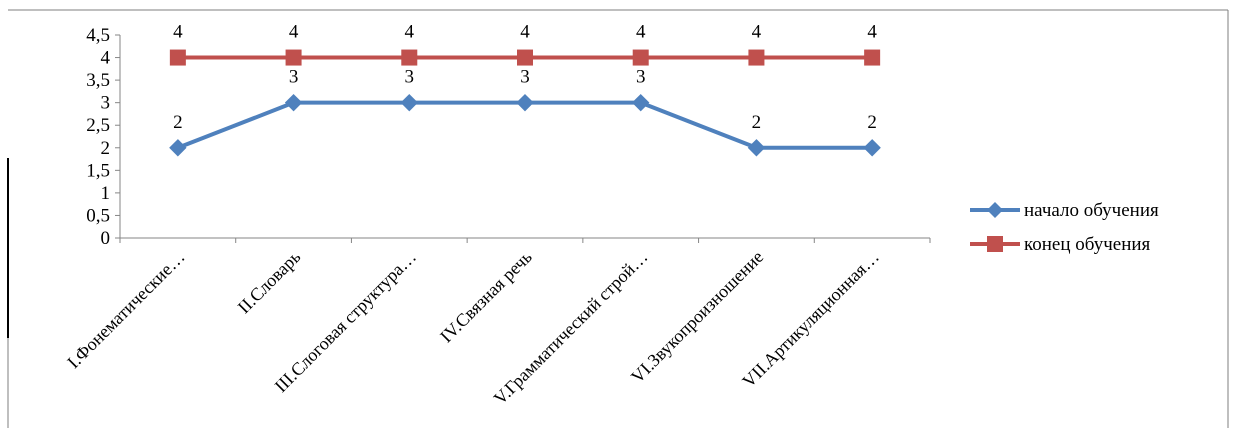  What do you see at coordinates (486, 297) in the screenshot?
I see `x-category-label: IV.Связная речь` at bounding box center [486, 297].